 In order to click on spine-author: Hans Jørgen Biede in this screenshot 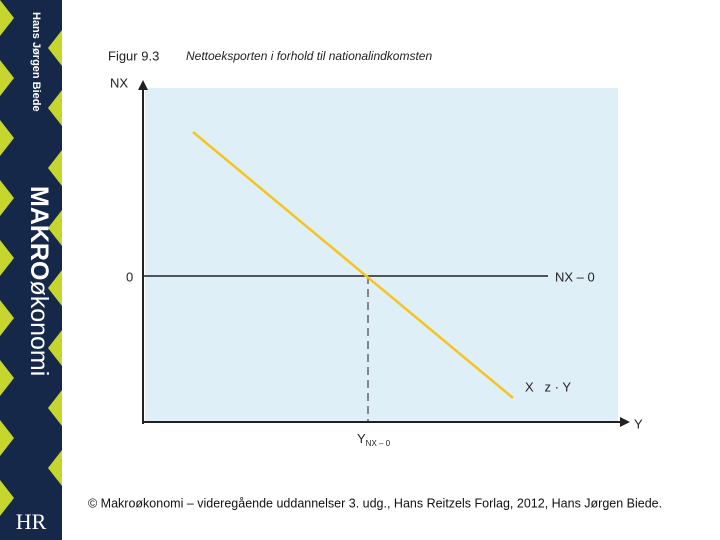, I will do `click(36, 62)`.